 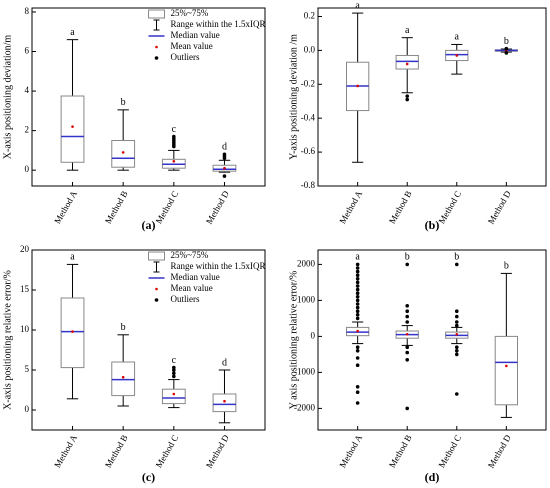 What do you see at coordinates (432, 477) in the screenshot?
I see `panel-label: (d)` at bounding box center [432, 477].